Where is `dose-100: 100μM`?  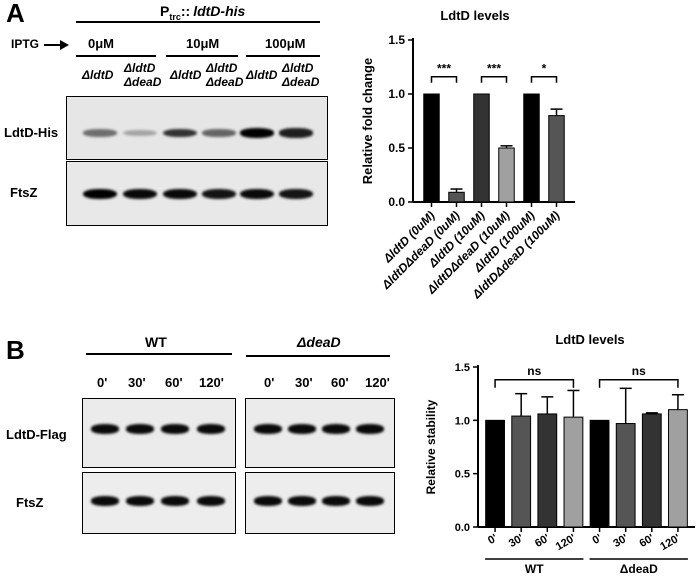
dose-100: 100μM is located at coordinates (285, 43).